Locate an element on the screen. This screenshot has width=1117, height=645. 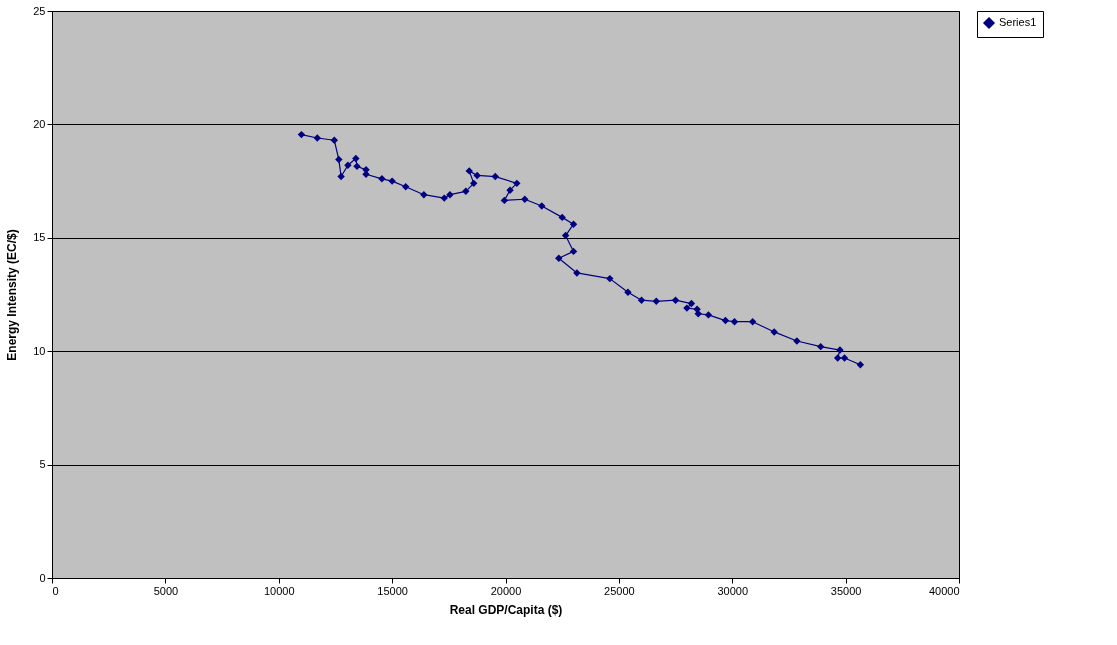
y-tick-label: 20 is located at coordinates (39, 123).